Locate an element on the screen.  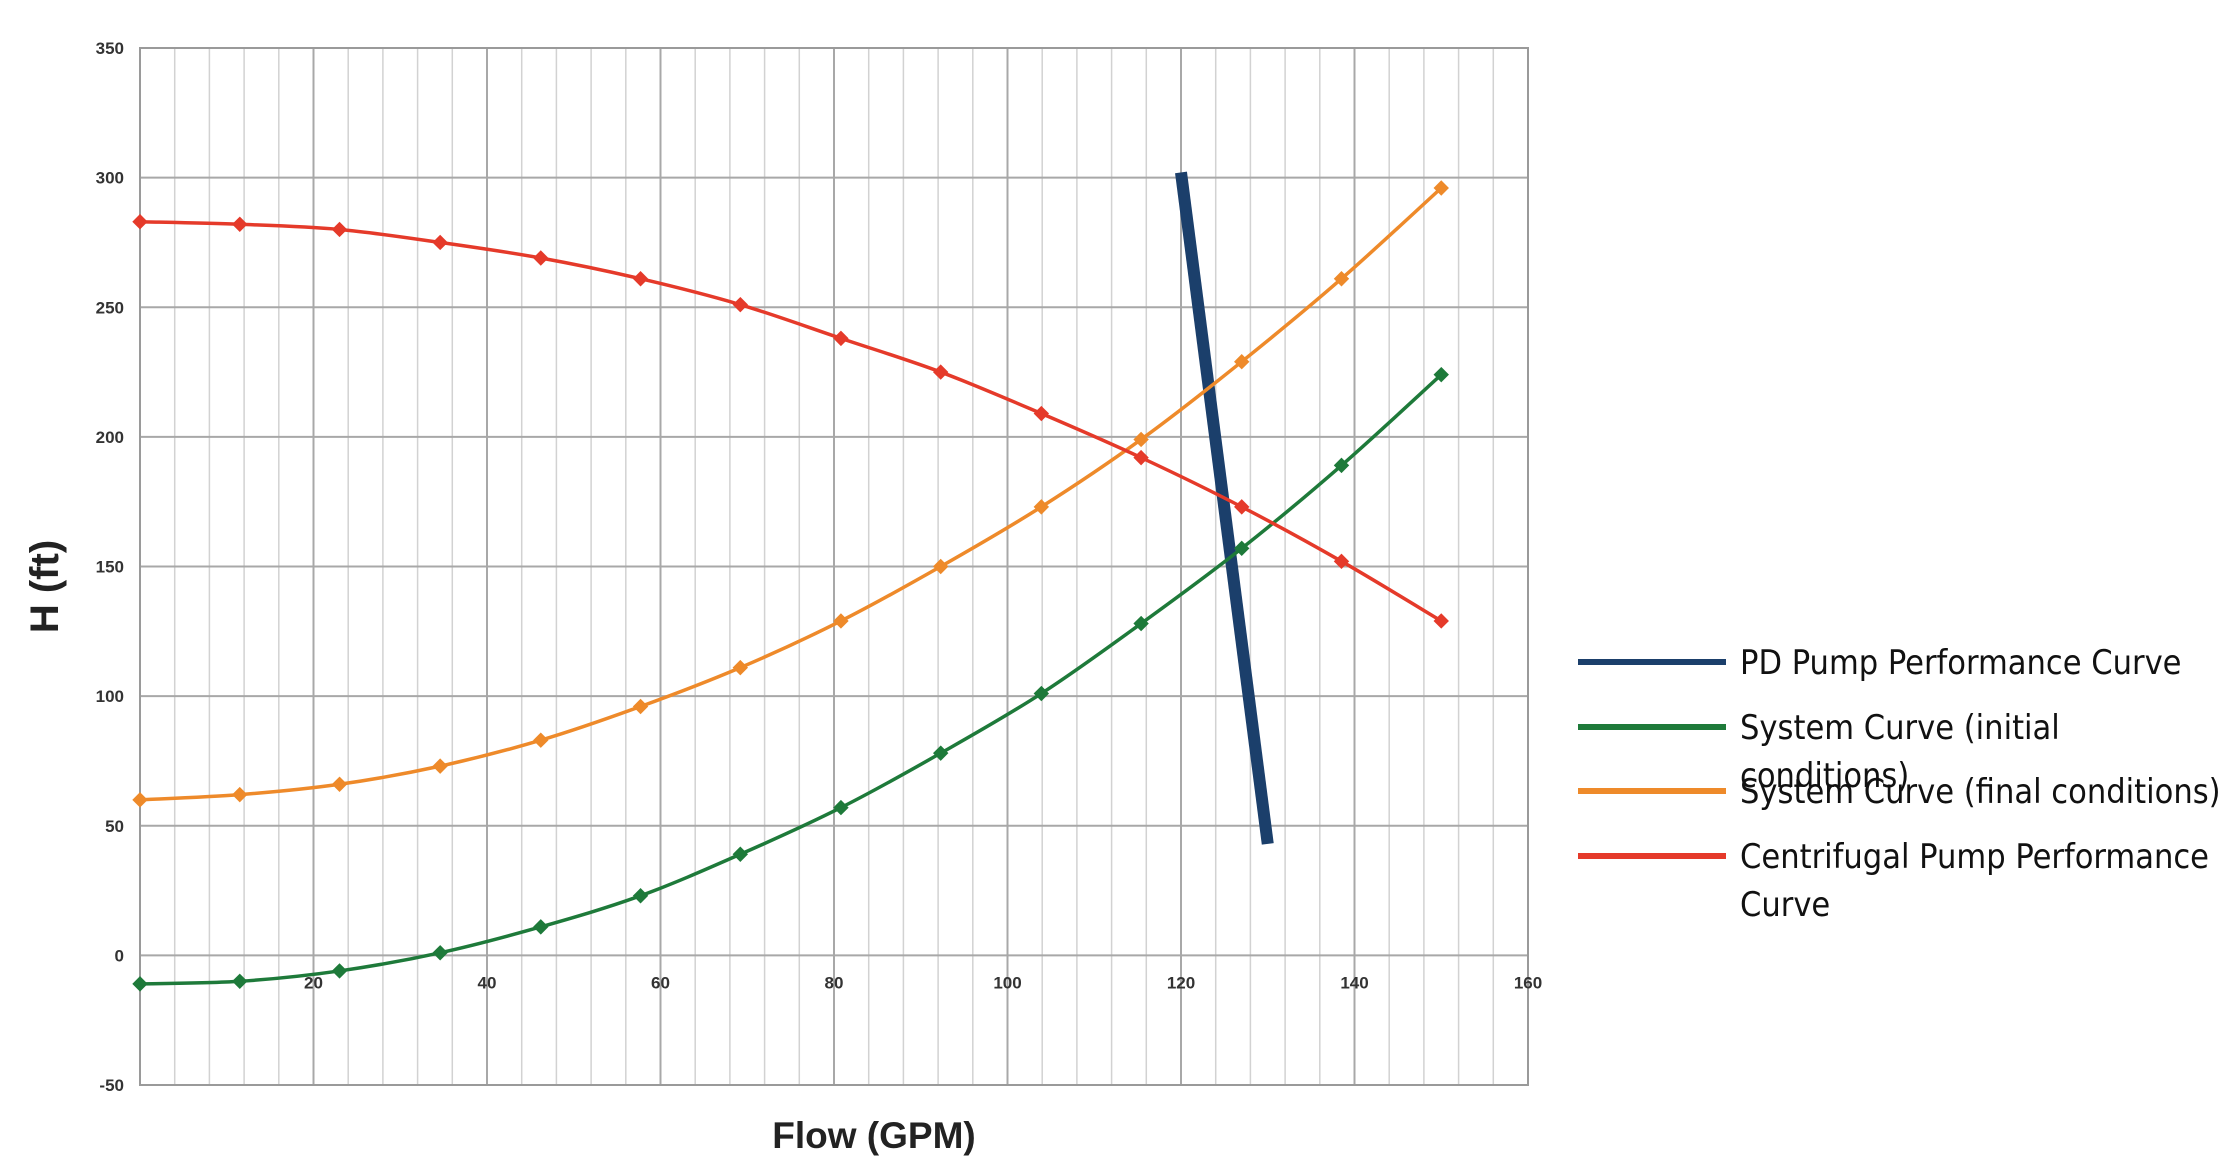
y-tick-label: 250 is located at coordinates (110, 307).